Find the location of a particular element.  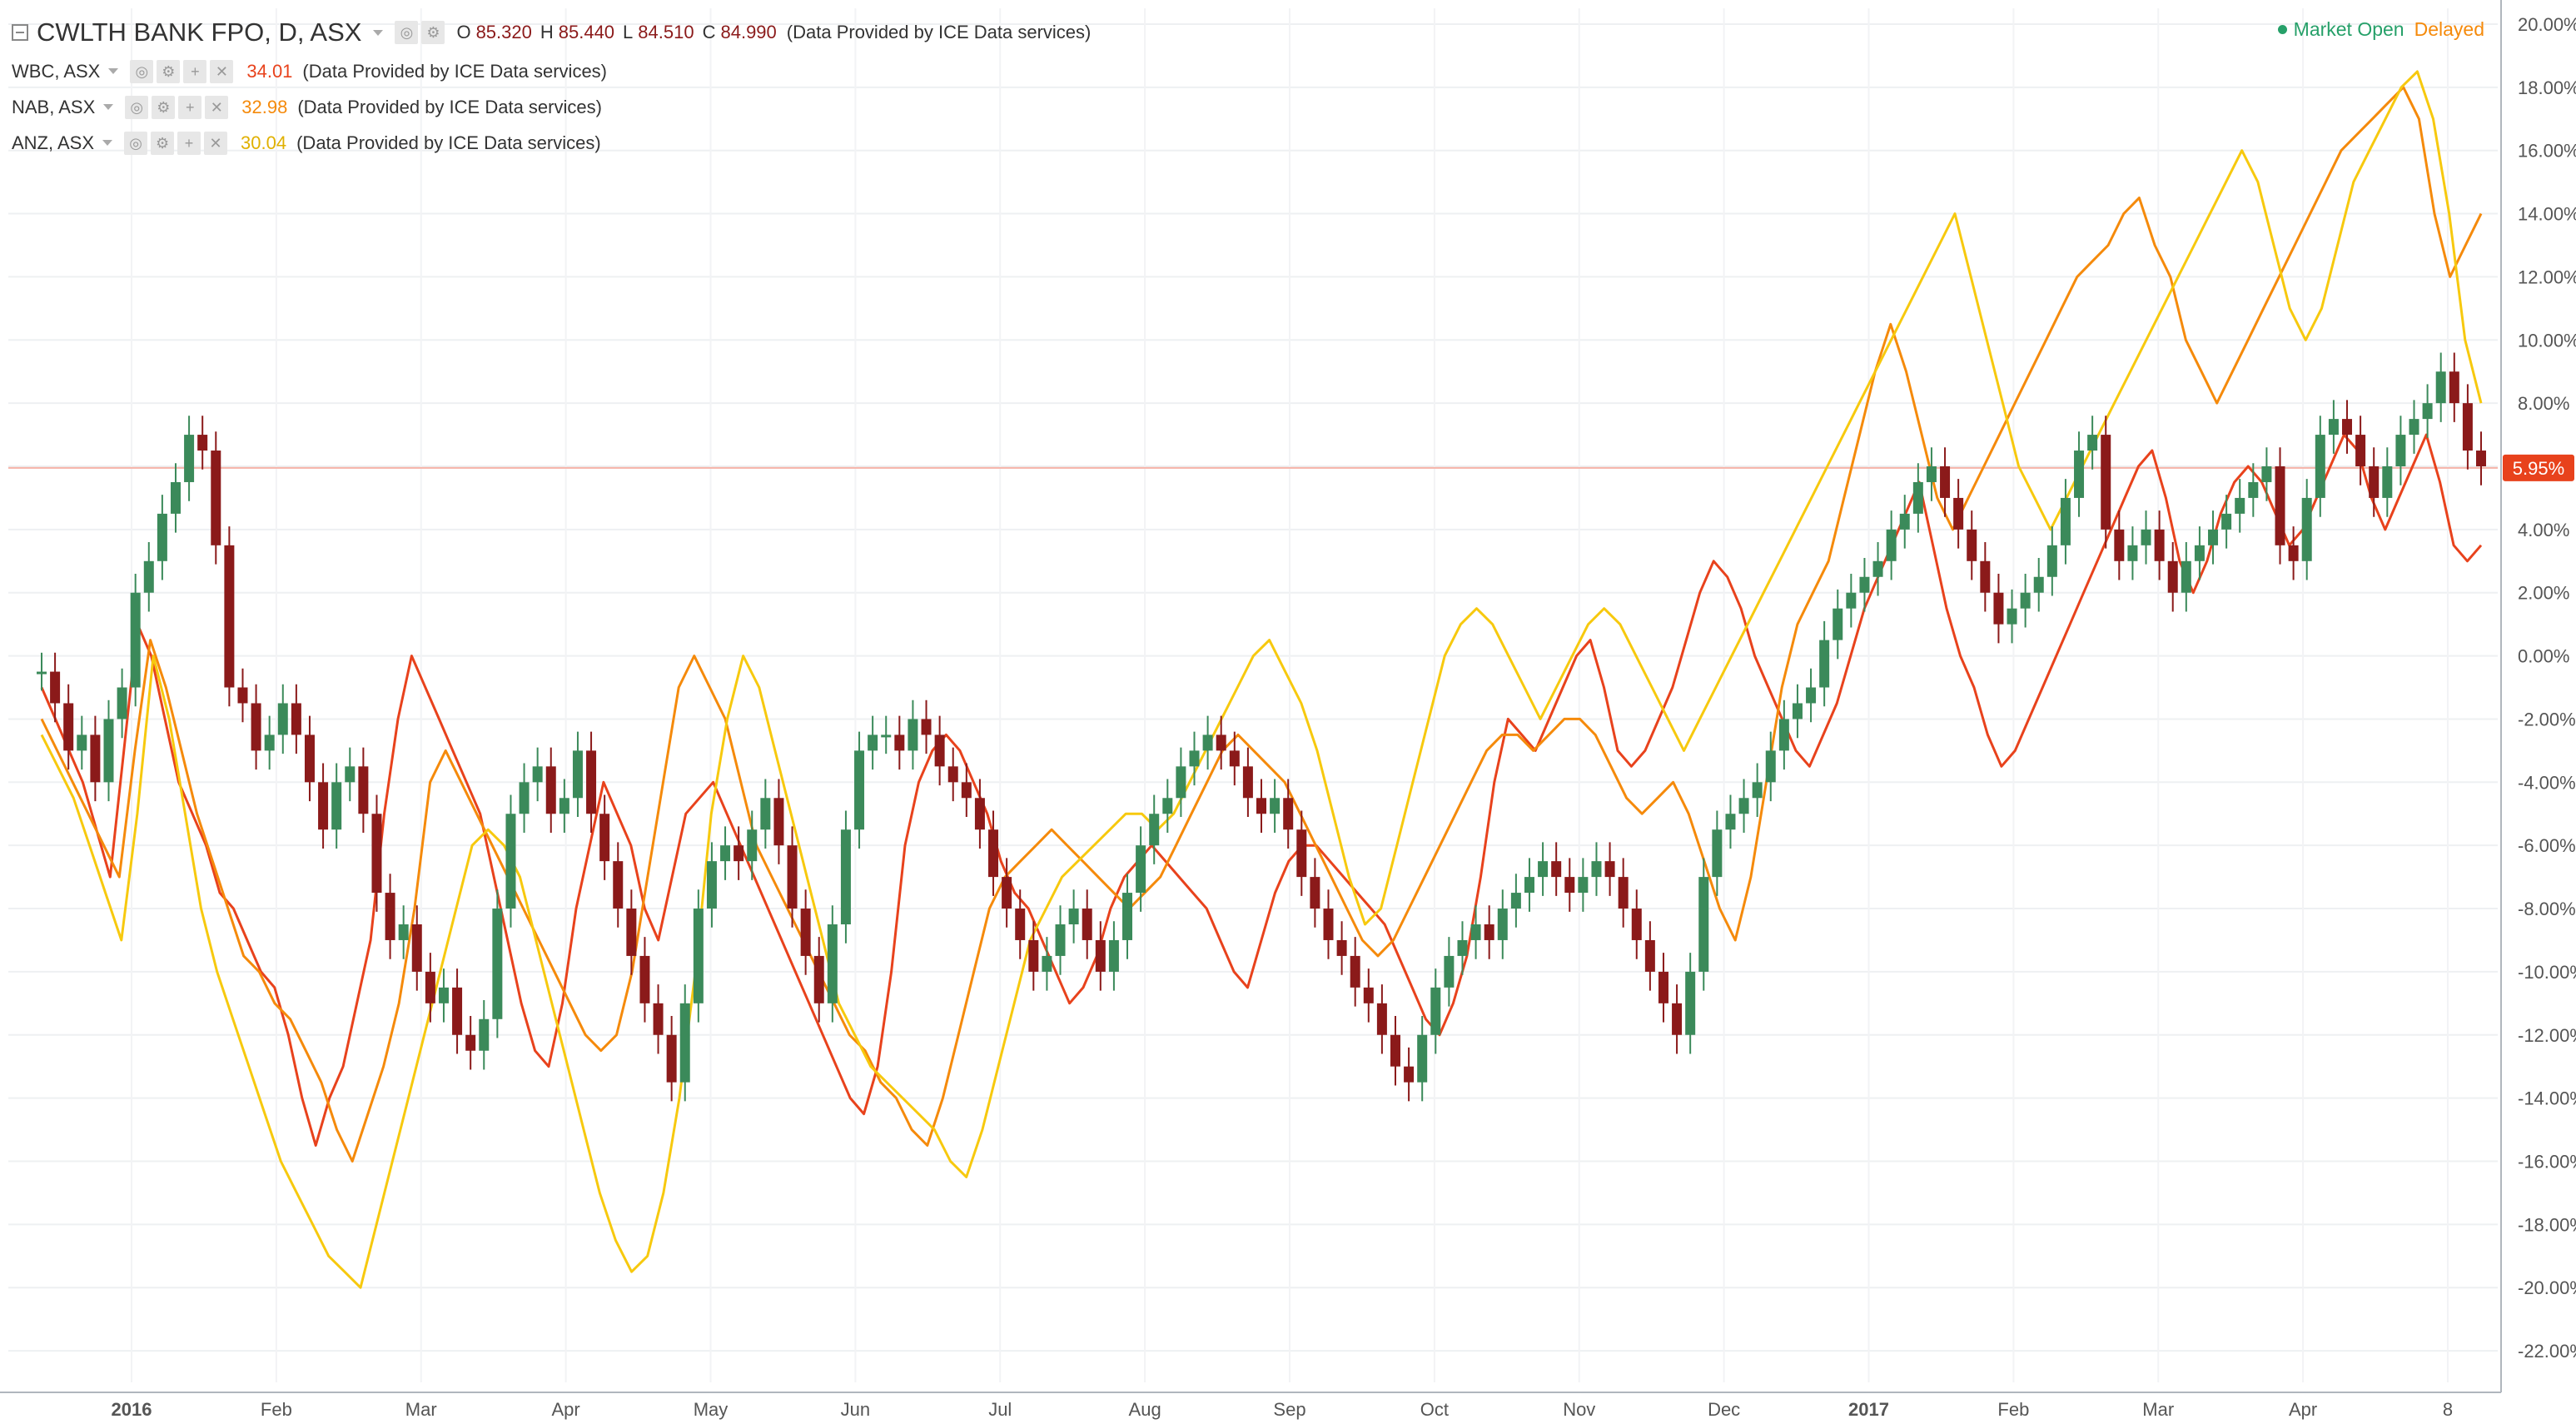

compare-symbol: WBC, ASX is located at coordinates (56, 71).